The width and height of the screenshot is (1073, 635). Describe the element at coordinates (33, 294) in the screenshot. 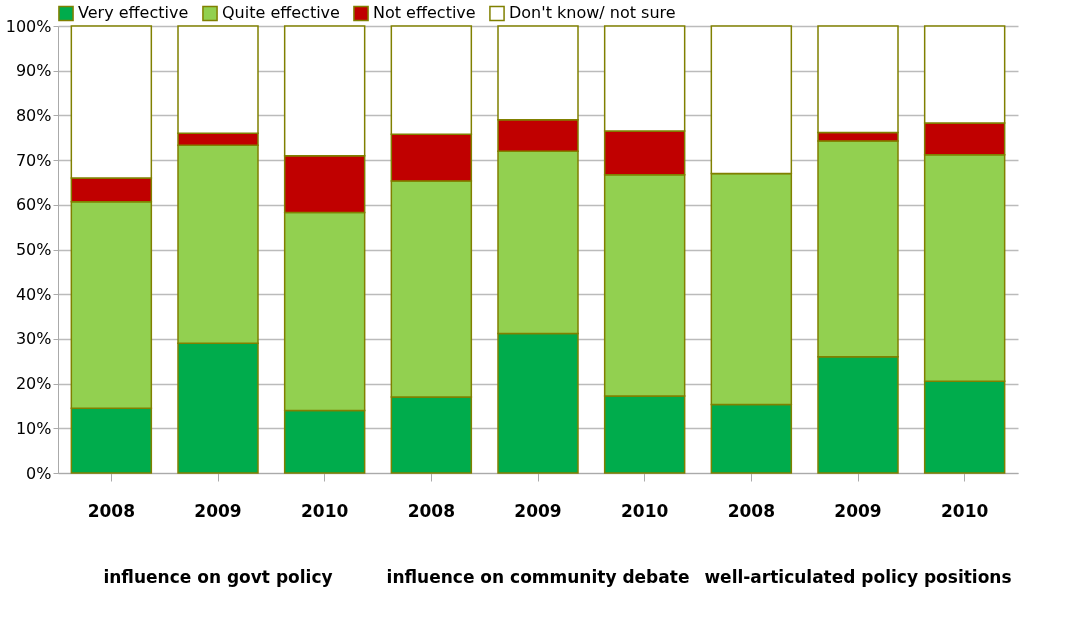

I see `y-tick-label: 40%` at that location.